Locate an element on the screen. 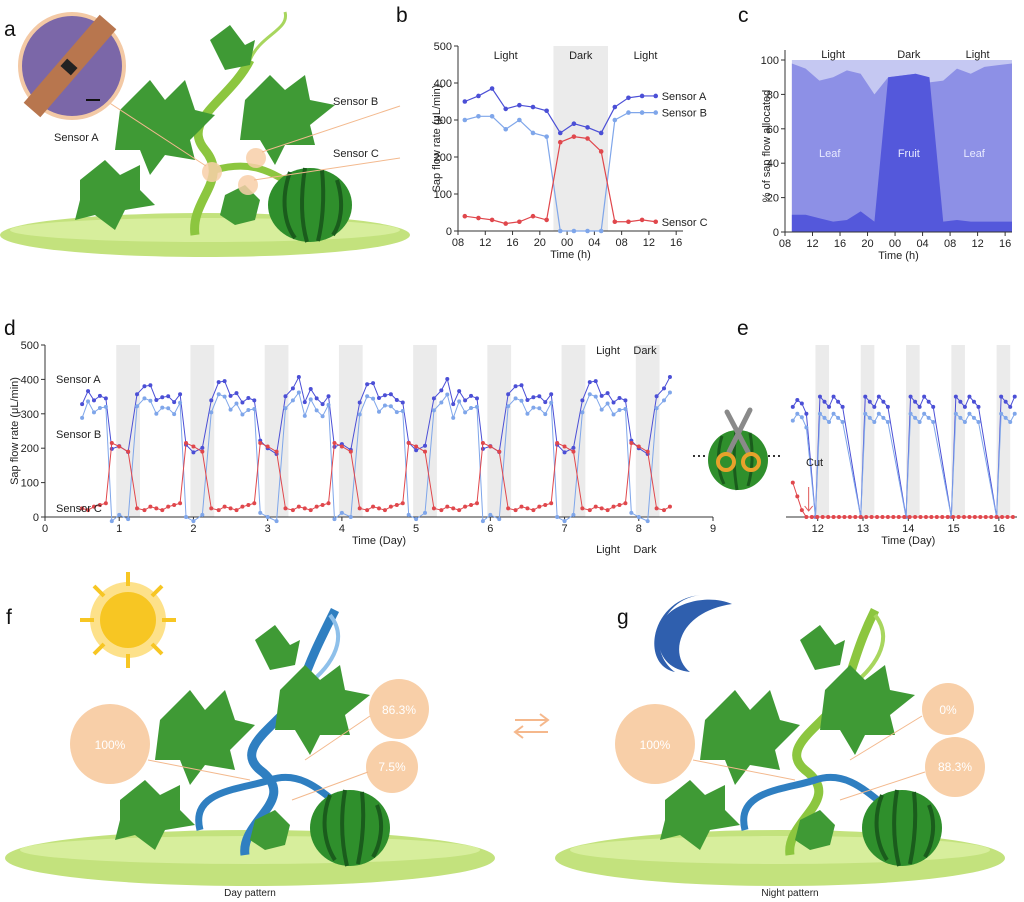 The width and height of the screenshot is (1024, 902). c-ytick-label: 0 is located at coordinates (776, 233).